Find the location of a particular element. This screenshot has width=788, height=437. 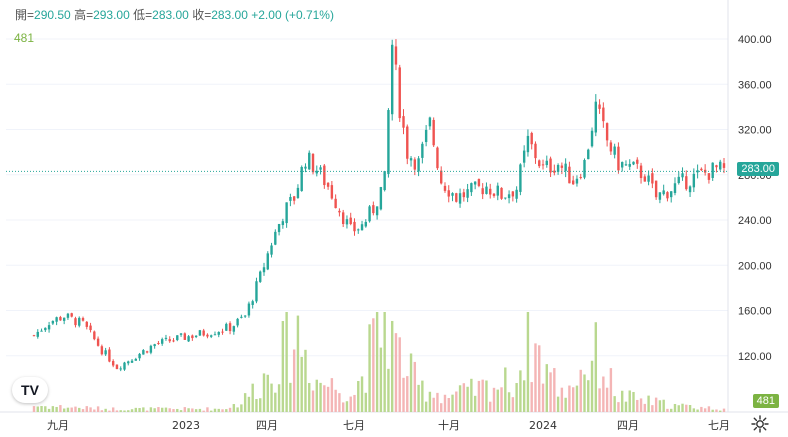

volume-legend: 481 is located at coordinates (24, 38).